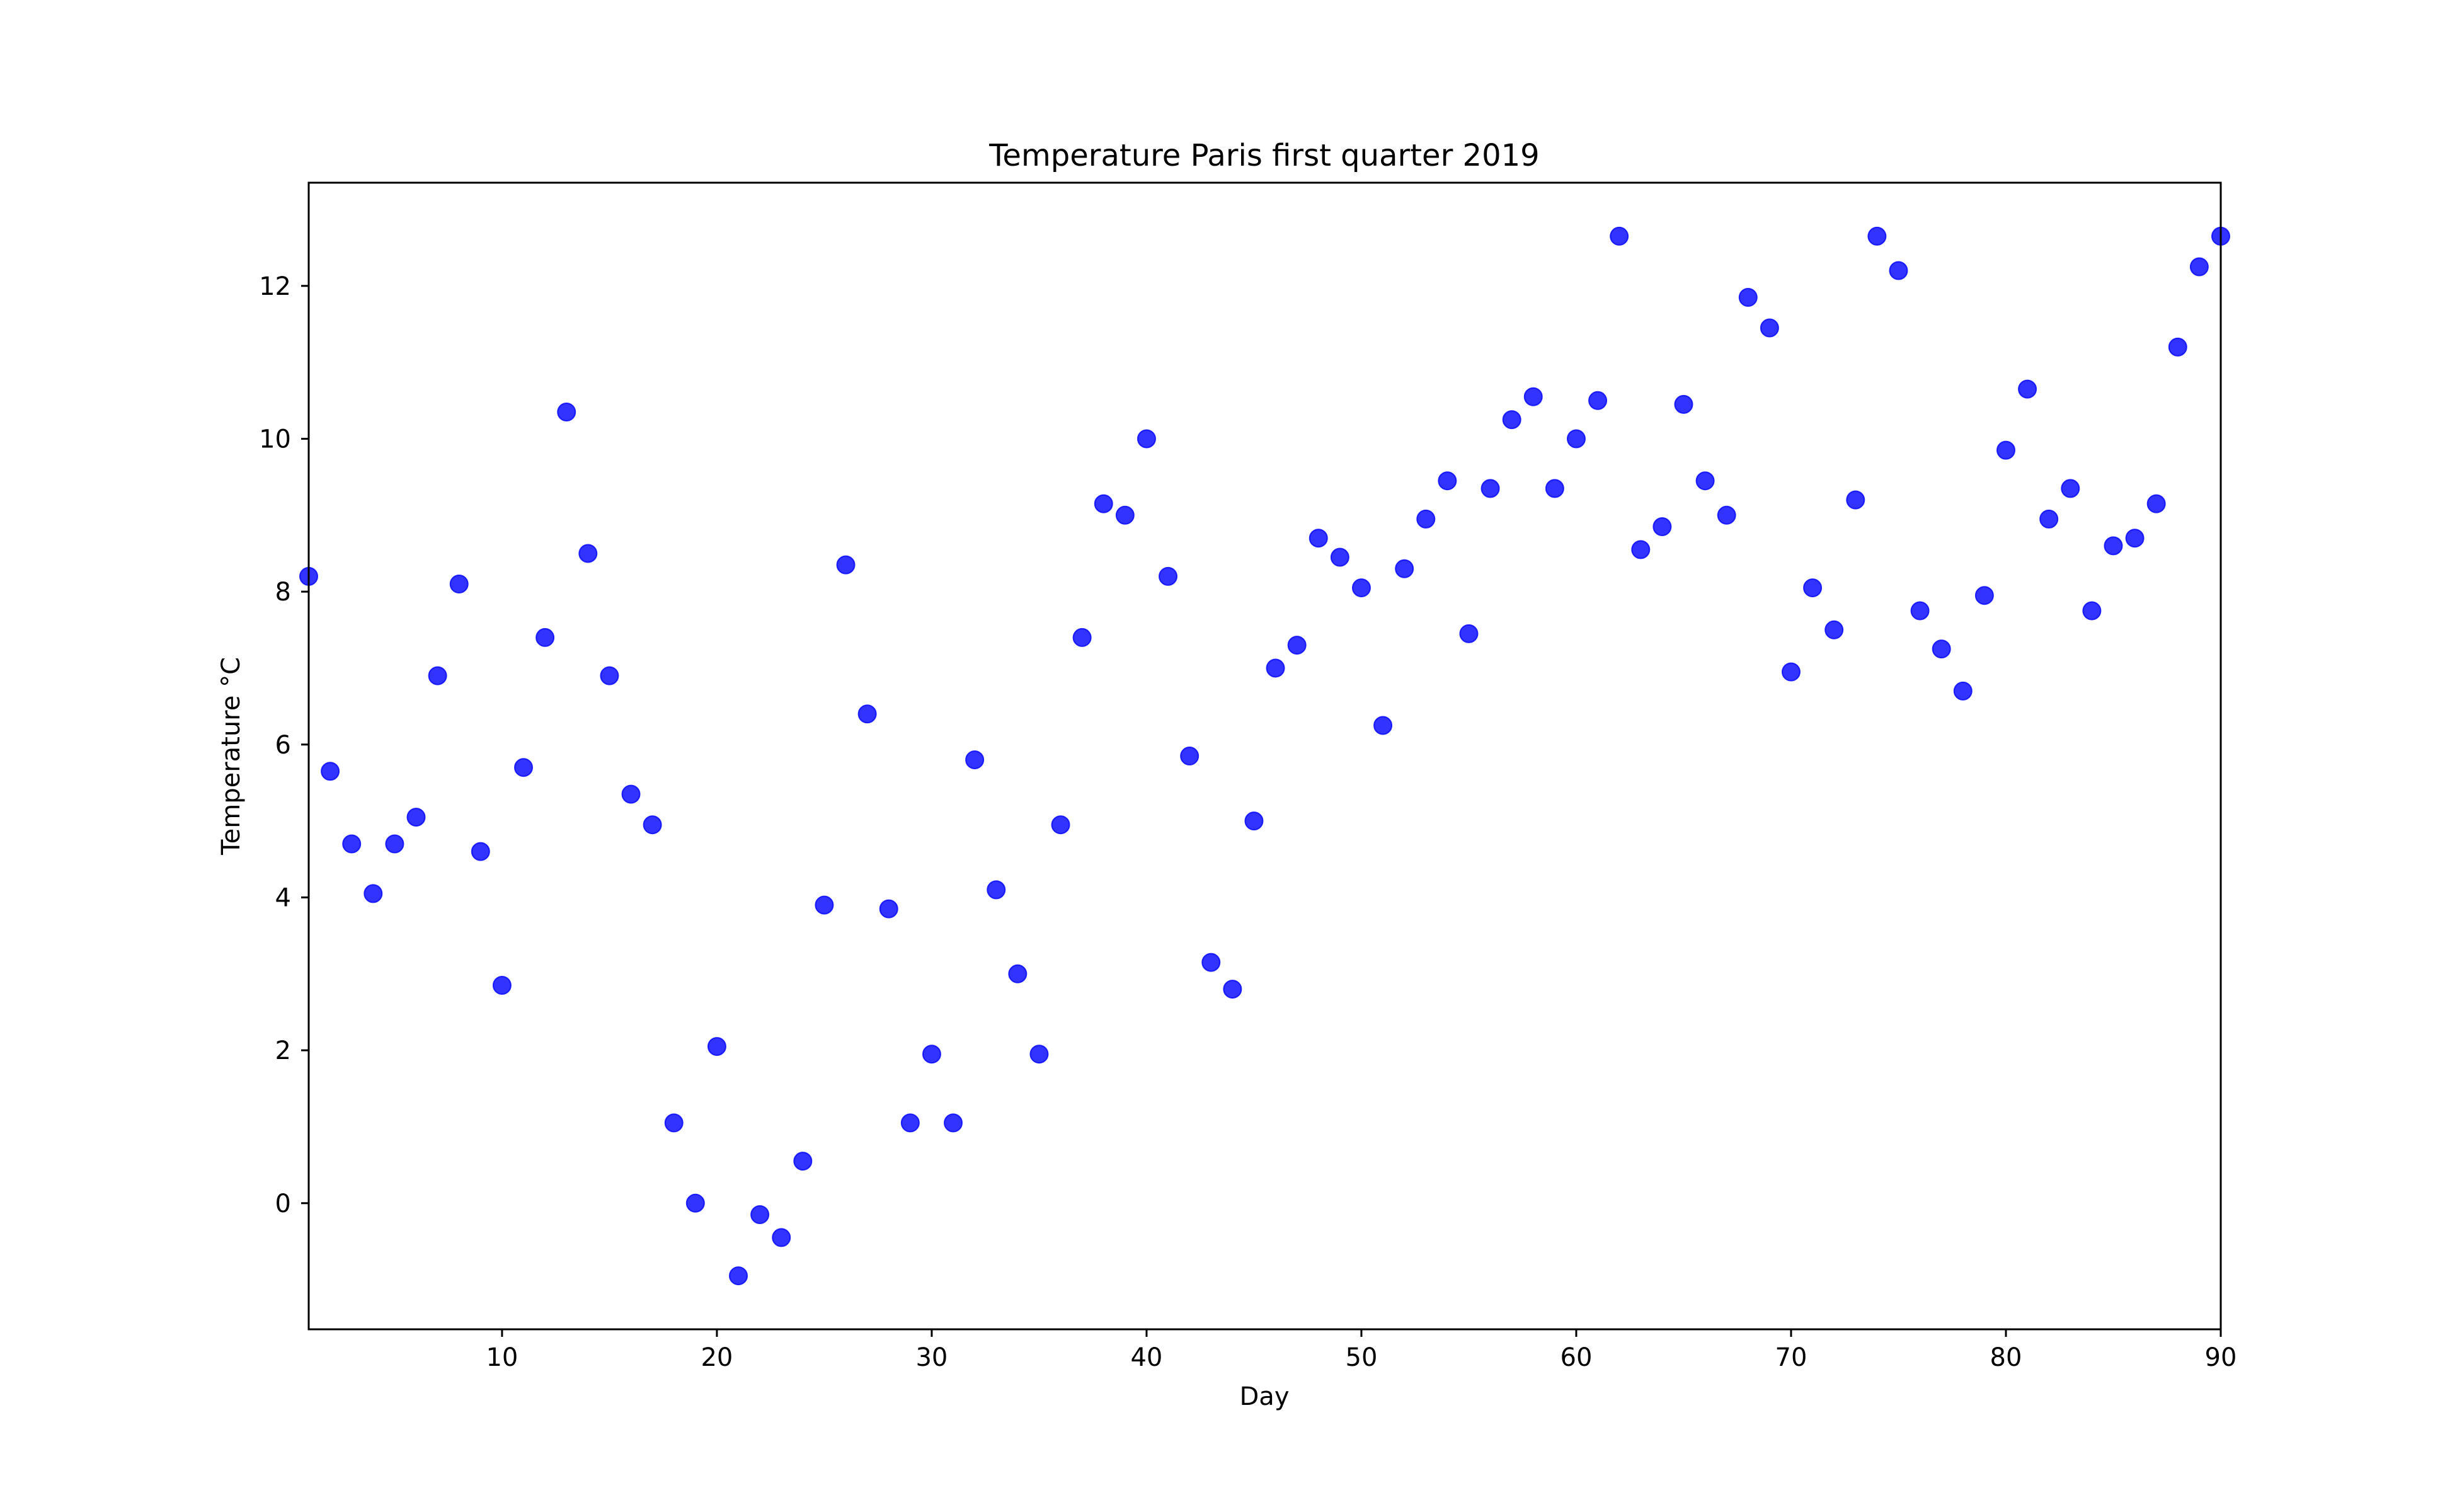  I want to click on y-tick-label: 8, so click(283, 592).